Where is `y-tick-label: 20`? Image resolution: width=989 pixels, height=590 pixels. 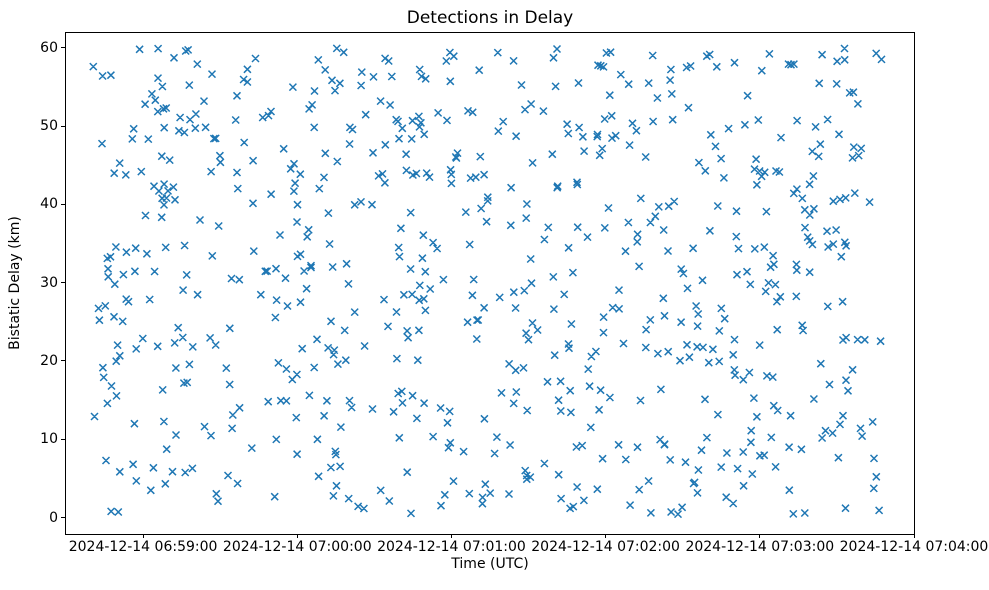
y-tick-label: 20 is located at coordinates (49, 360).